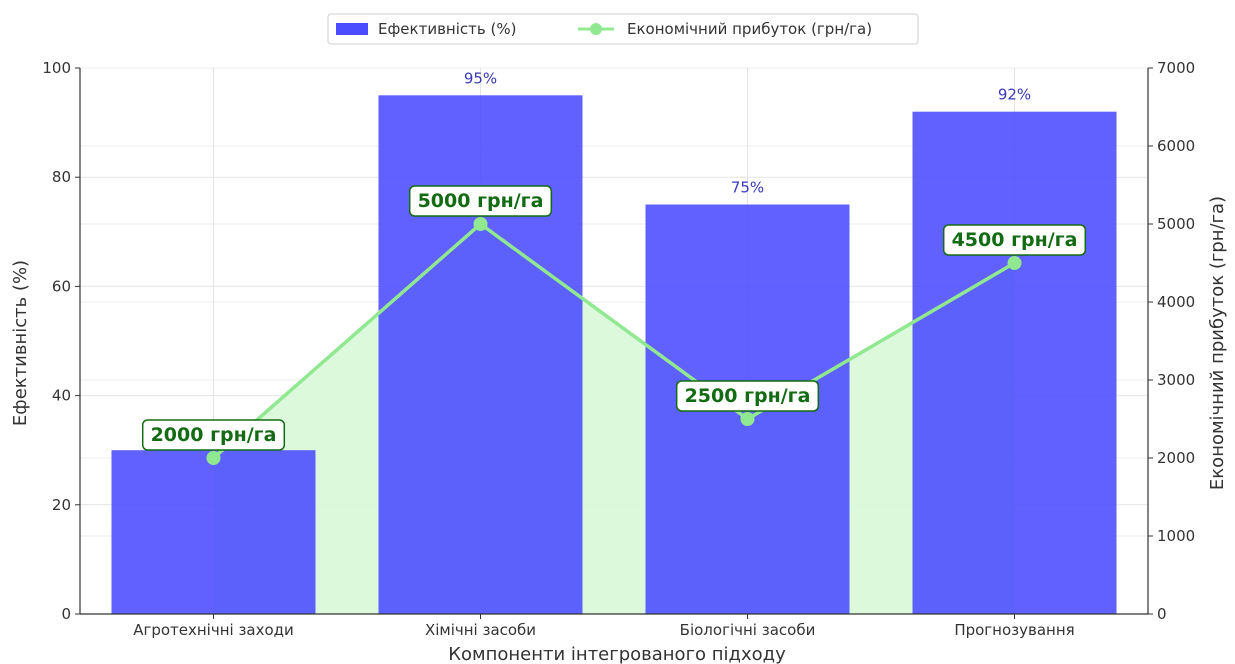 This screenshot has height=664, width=1235. What do you see at coordinates (1162, 614) in the screenshot?
I see `y2-tick-label: 0` at bounding box center [1162, 614].